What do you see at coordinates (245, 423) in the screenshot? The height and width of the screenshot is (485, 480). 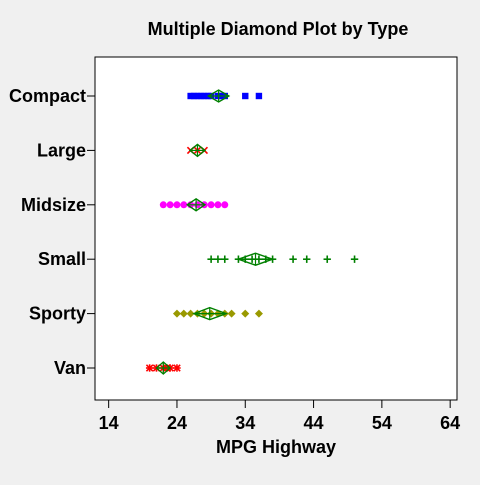 I see `x-tick-label: 34` at bounding box center [245, 423].